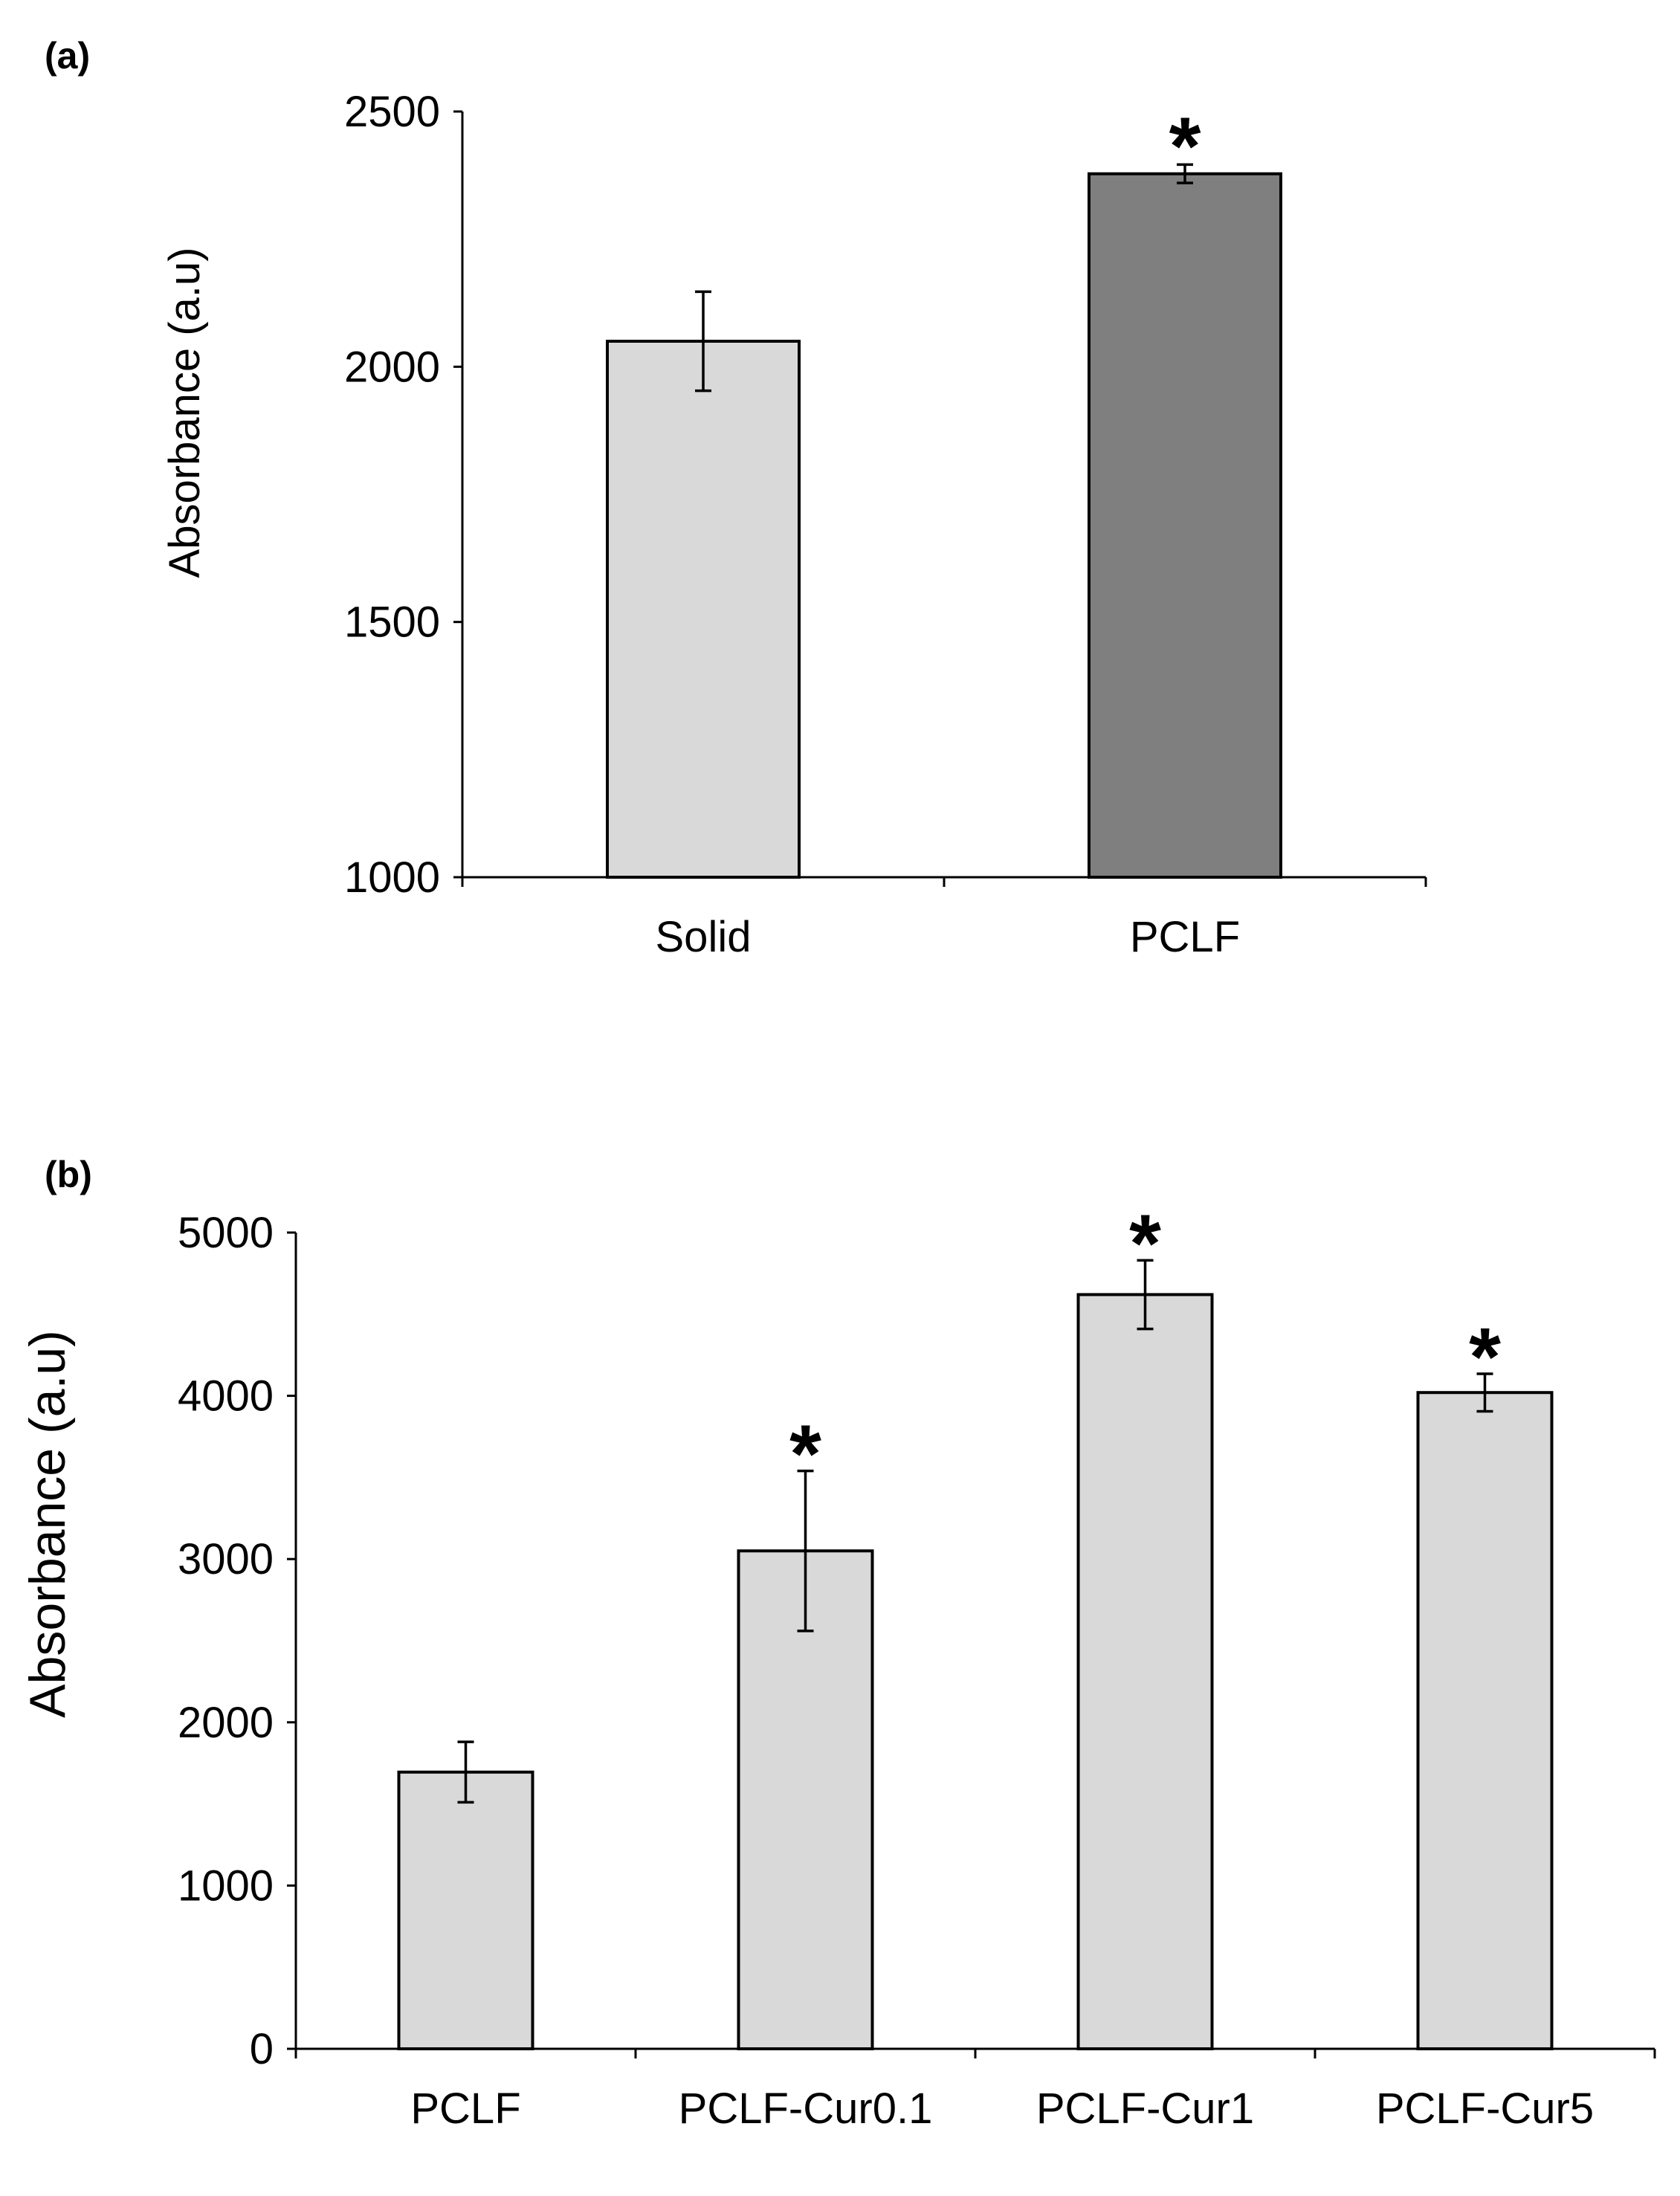  Describe the element at coordinates (392, 622) in the screenshot. I see `y-tick-label: 1500` at that location.